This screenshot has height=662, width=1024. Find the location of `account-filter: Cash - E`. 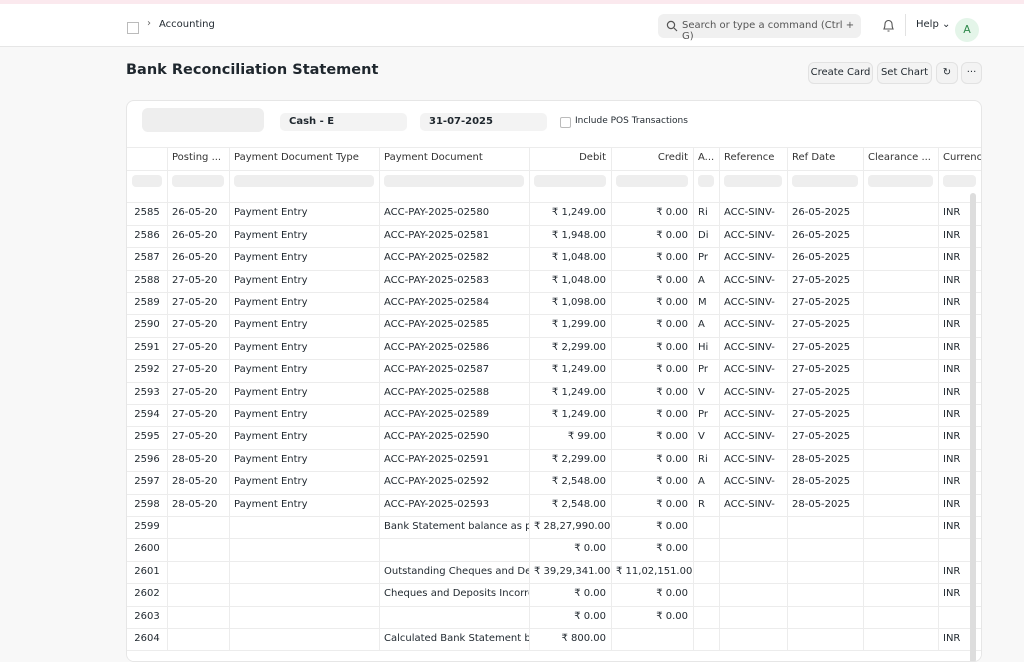

account-filter: Cash - E is located at coordinates (343, 122).